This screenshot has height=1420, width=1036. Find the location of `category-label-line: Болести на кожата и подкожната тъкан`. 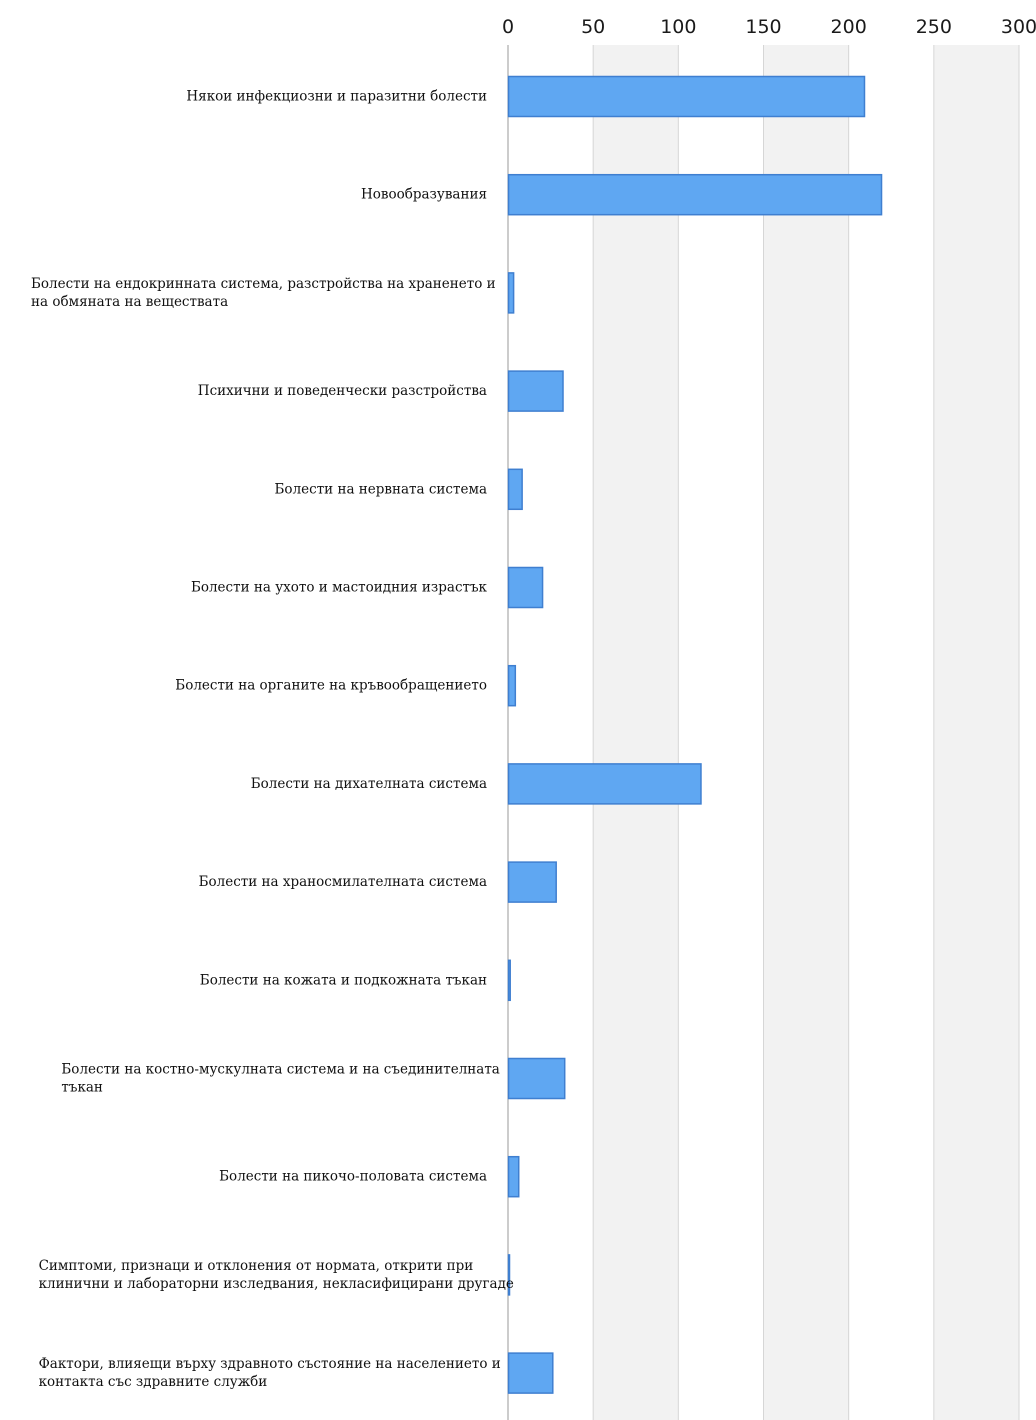

category-label-line: Болести на кожата и подкожната тъкан is located at coordinates (343, 980).